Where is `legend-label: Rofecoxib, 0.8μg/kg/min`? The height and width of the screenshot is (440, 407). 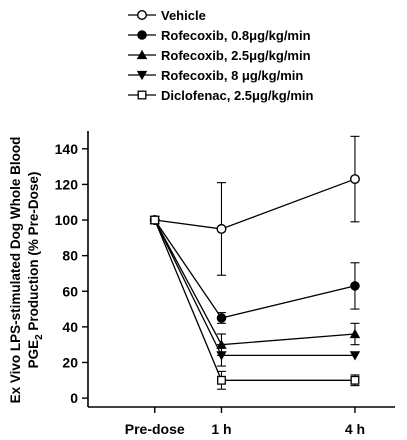 legend-label: Rofecoxib, 0.8μg/kg/min is located at coordinates (236, 35).